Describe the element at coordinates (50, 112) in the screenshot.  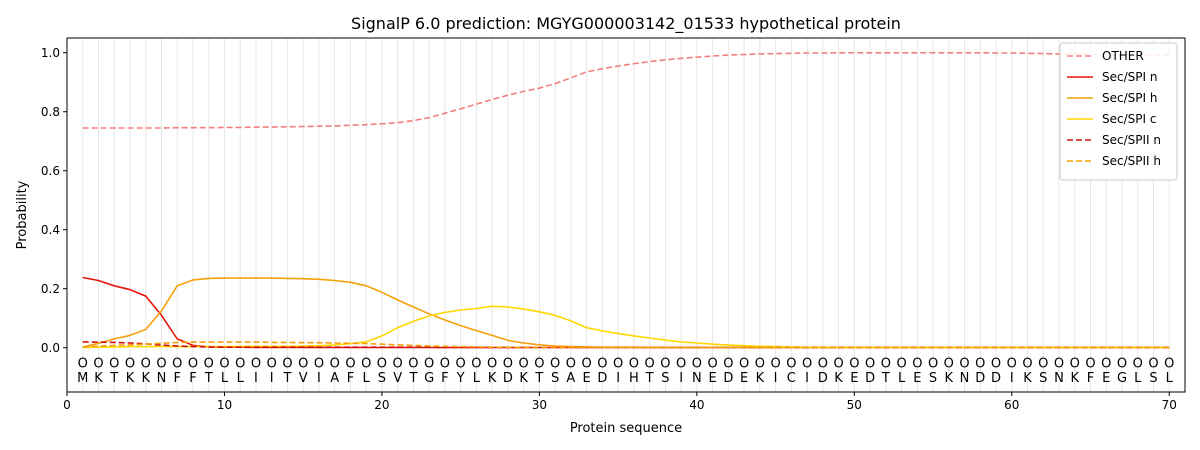
I see `y-tick-label: 0.8` at that location.